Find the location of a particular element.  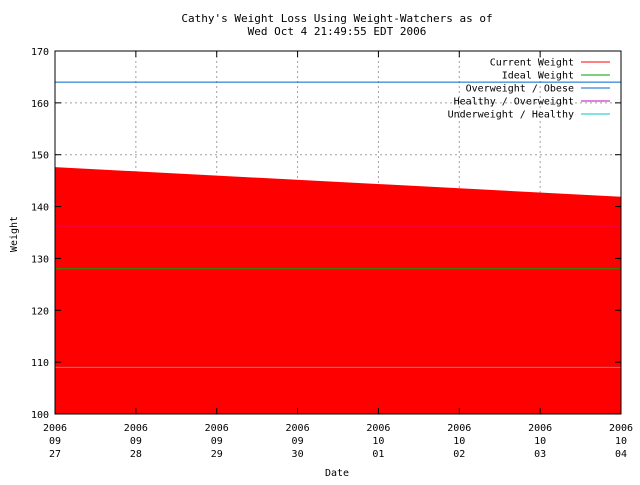

x-tick-label-5-2: 02 is located at coordinates (459, 454).